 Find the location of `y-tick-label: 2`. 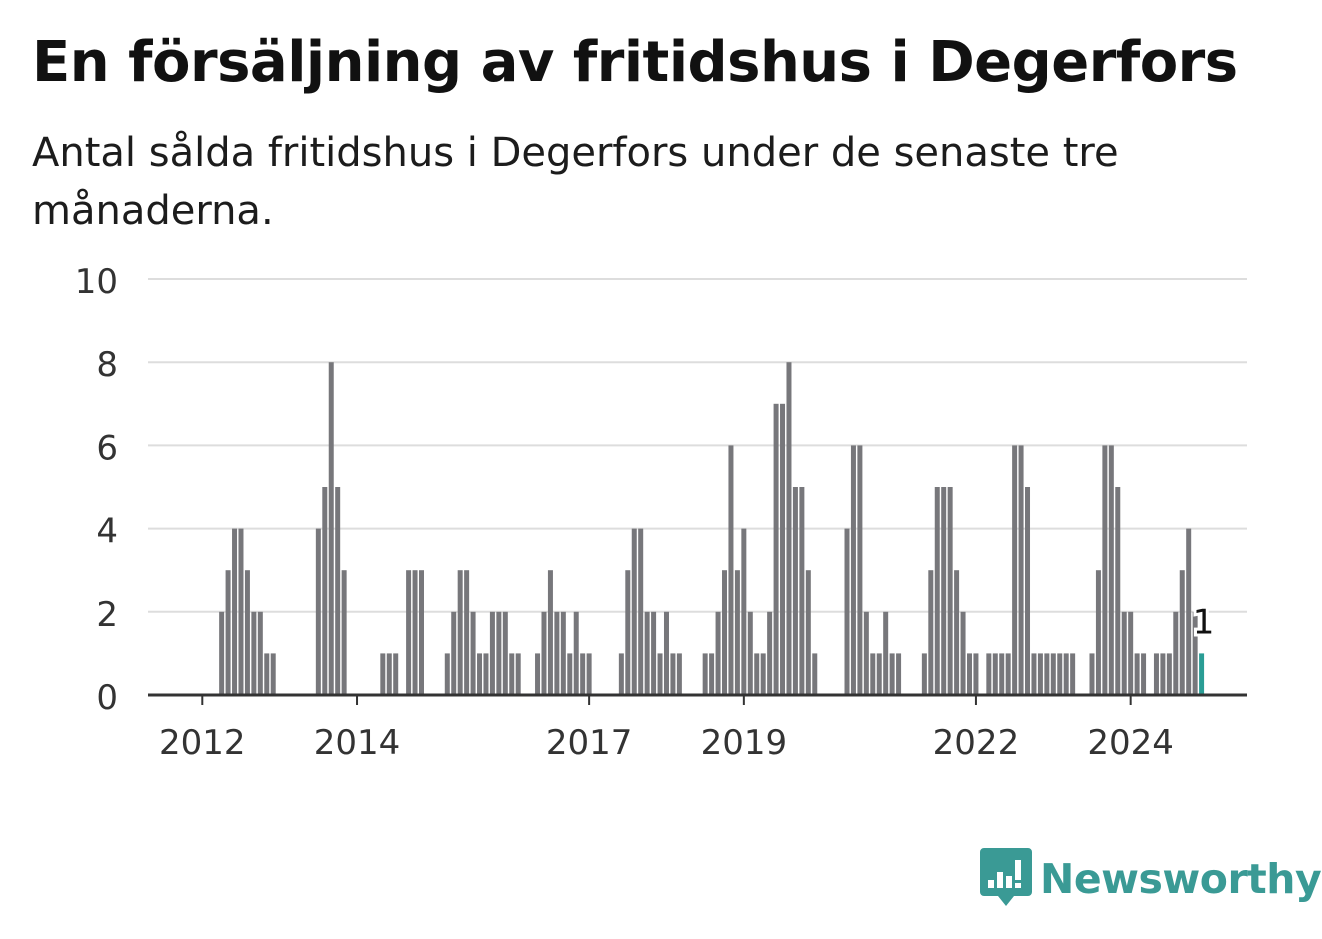

y-tick-label: 2 is located at coordinates (107, 615).